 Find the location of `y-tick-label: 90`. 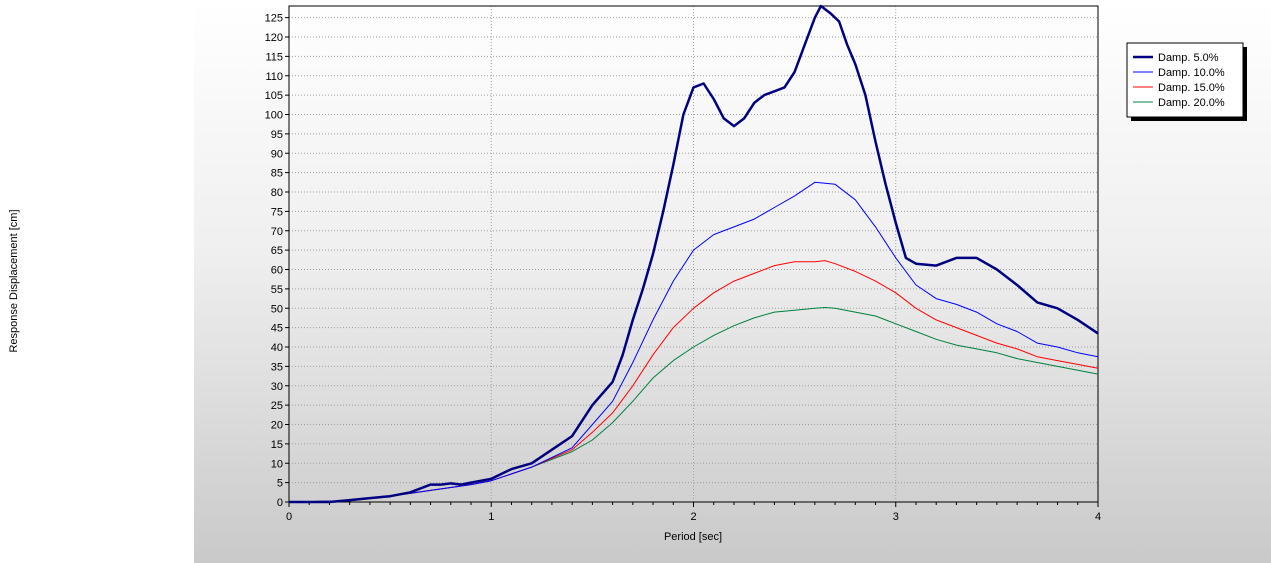

y-tick-label: 90 is located at coordinates (277, 154).